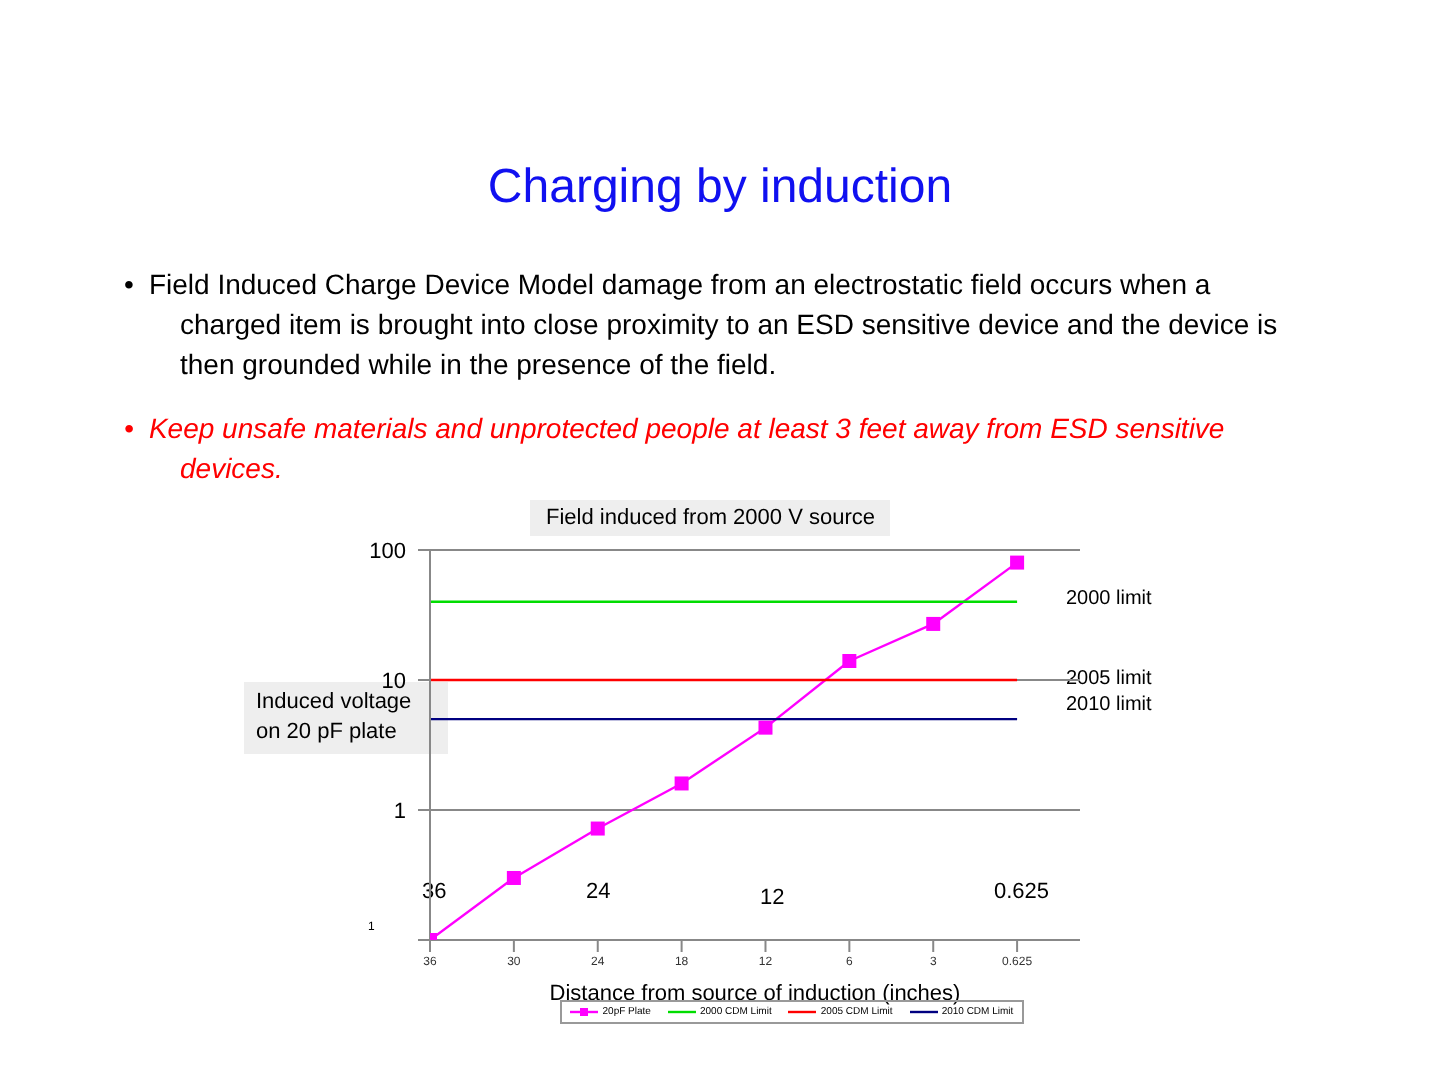 The height and width of the screenshot is (1080, 1440). I want to click on annotation: 2000 limit, so click(1109, 600).